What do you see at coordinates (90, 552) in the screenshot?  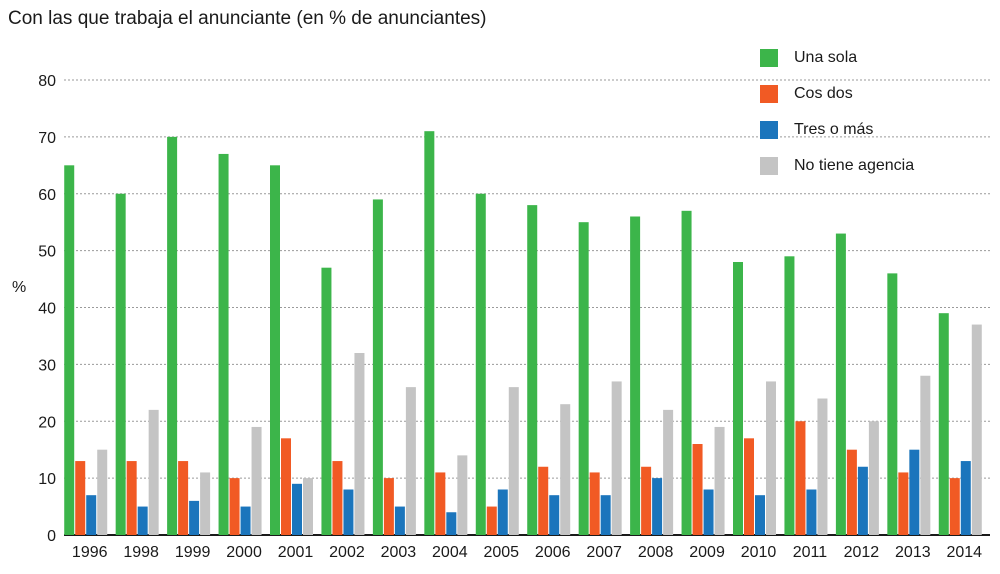 I see `x-tick-label: 1996` at bounding box center [90, 552].